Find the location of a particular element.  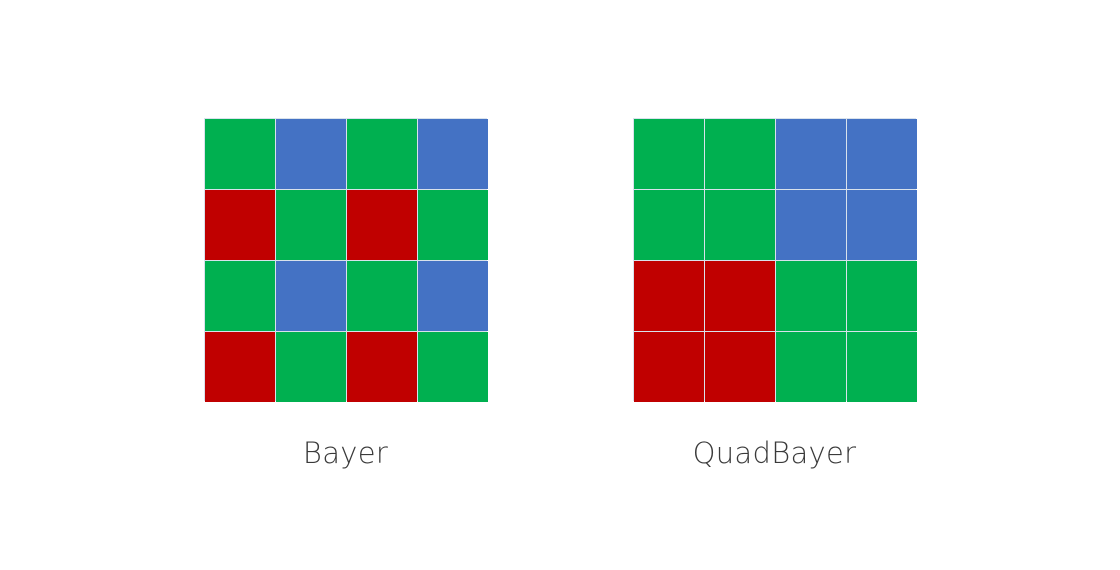

bayer-pattern is located at coordinates (346, 260).